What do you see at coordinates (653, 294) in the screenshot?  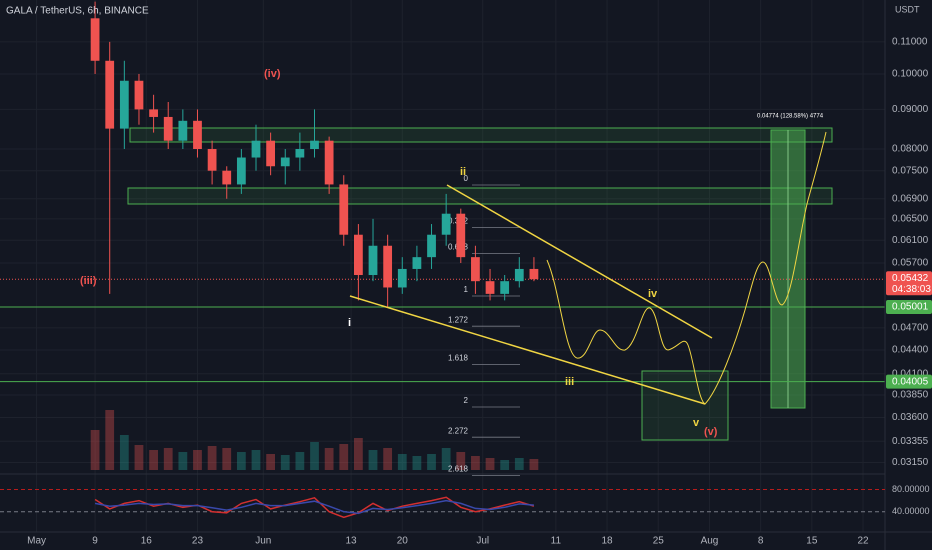 I see `wave-label: iv` at bounding box center [653, 294].